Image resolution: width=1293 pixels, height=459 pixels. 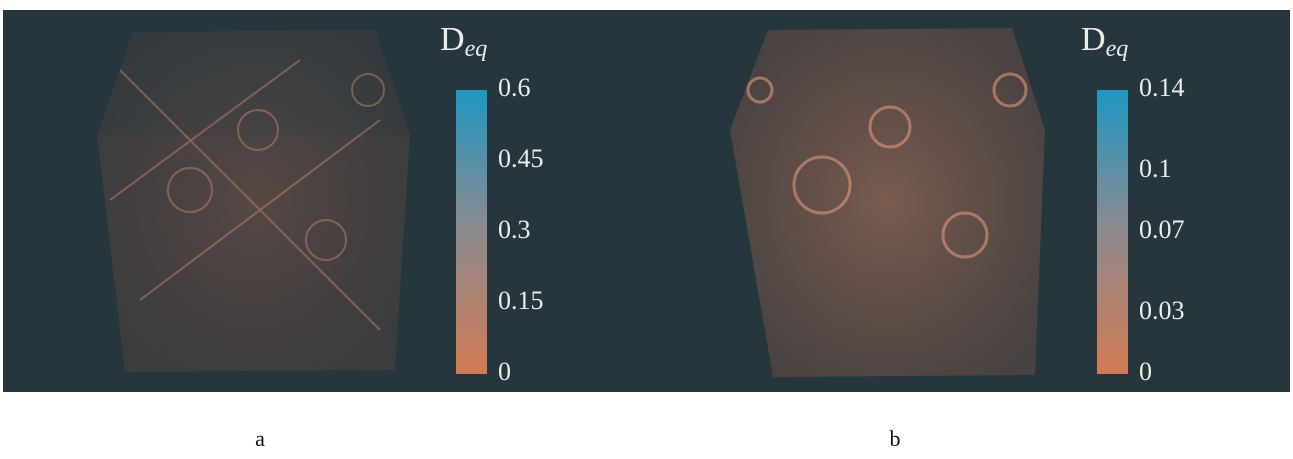 I want to click on colorbar-tick-label: 0.1, so click(x=1155, y=168).